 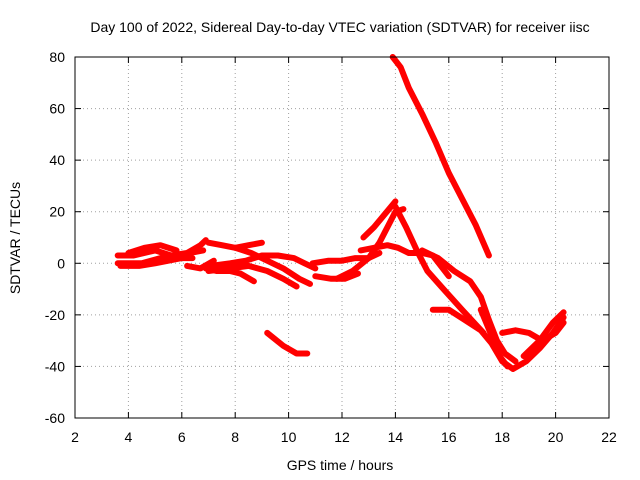 I want to click on x-tick-label: 6, so click(x=182, y=437).